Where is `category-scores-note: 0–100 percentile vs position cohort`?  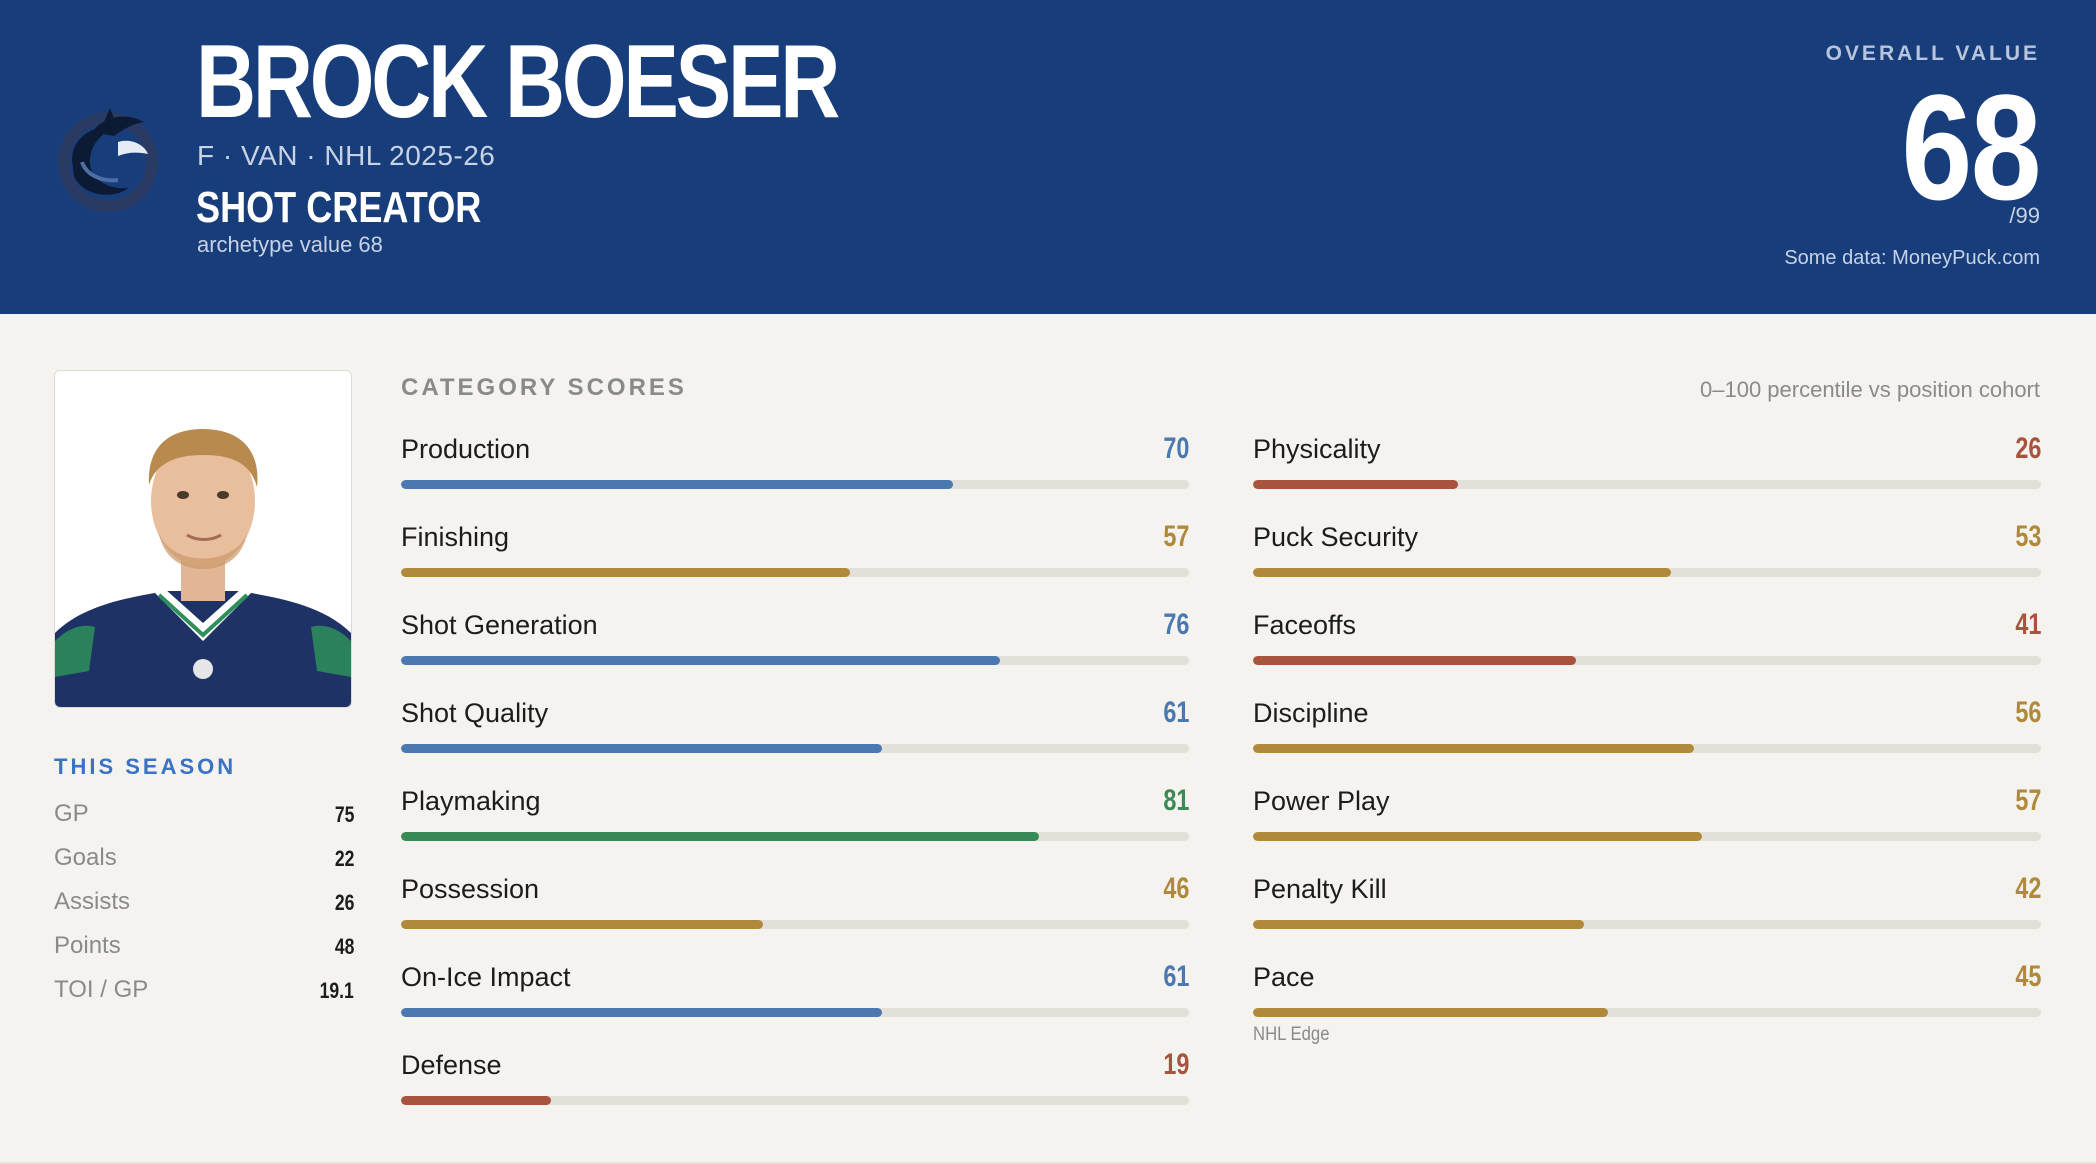
category-scores-note: 0–100 percentile vs position cohort is located at coordinates (1870, 389).